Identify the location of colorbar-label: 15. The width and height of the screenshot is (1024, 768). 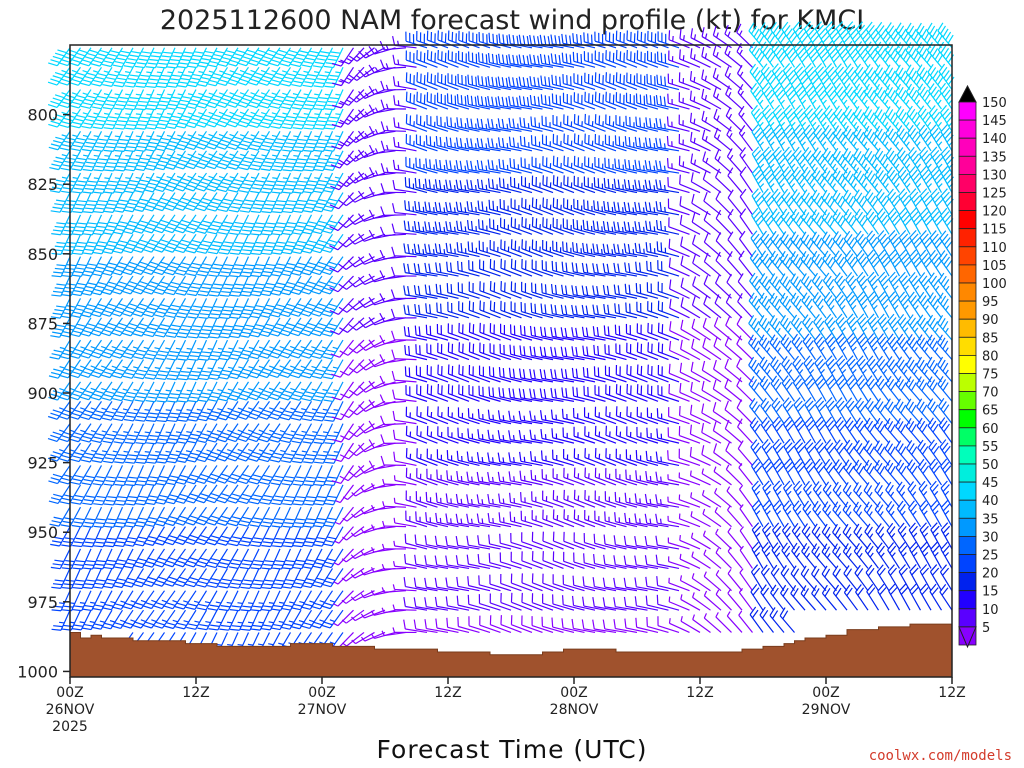
(990, 592).